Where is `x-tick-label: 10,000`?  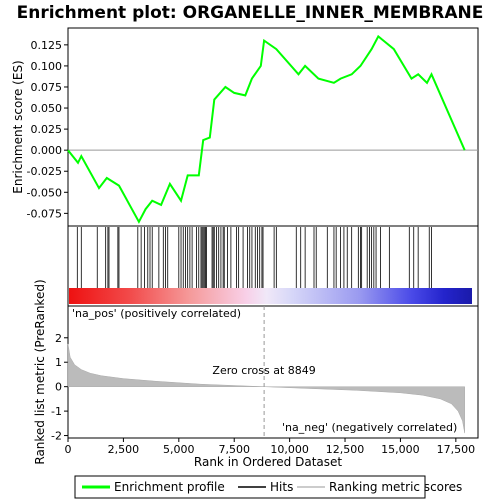
x-tick-label: 10,000 is located at coordinates (289, 449).